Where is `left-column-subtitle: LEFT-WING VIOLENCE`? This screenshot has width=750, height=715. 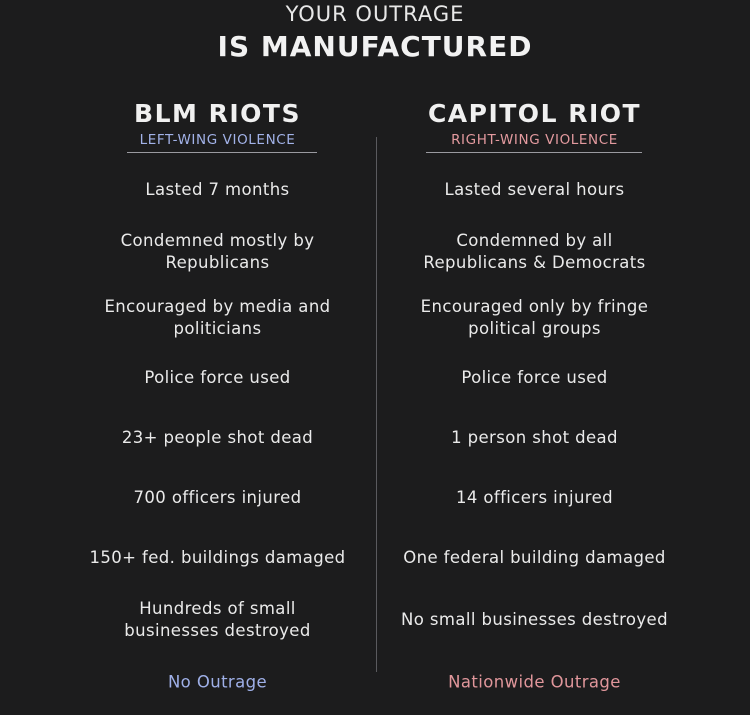 left-column-subtitle: LEFT-WING VIOLENCE is located at coordinates (217, 140).